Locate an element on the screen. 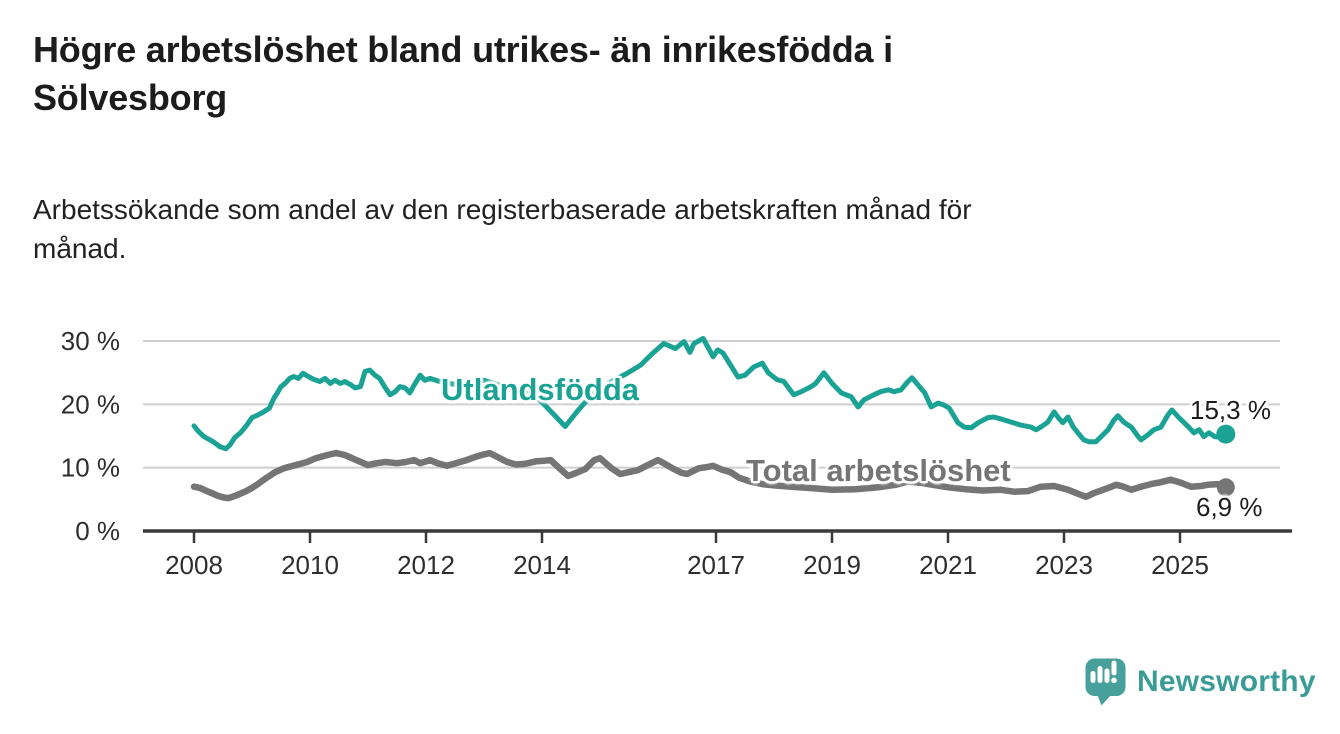 This screenshot has height=734, width=1340. y-tick-label: 10 % is located at coordinates (90, 468).